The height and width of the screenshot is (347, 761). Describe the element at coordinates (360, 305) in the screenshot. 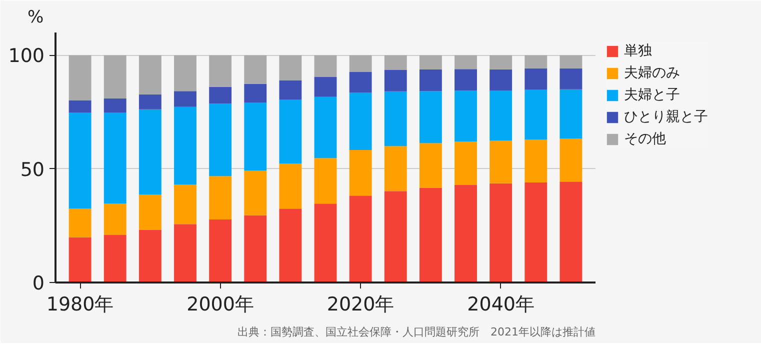

I see `x-tick-label: 2020年` at that location.